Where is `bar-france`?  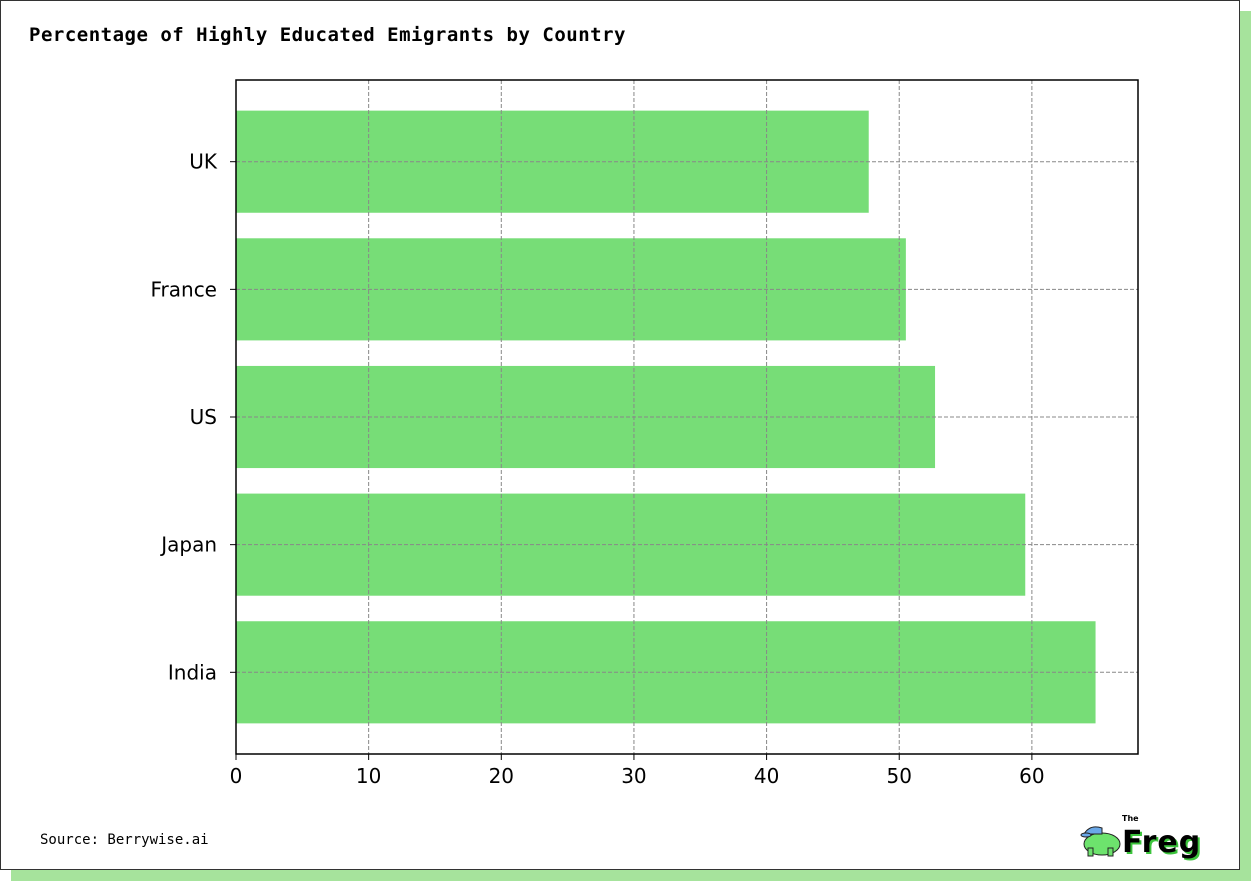
bar-france is located at coordinates (571, 289).